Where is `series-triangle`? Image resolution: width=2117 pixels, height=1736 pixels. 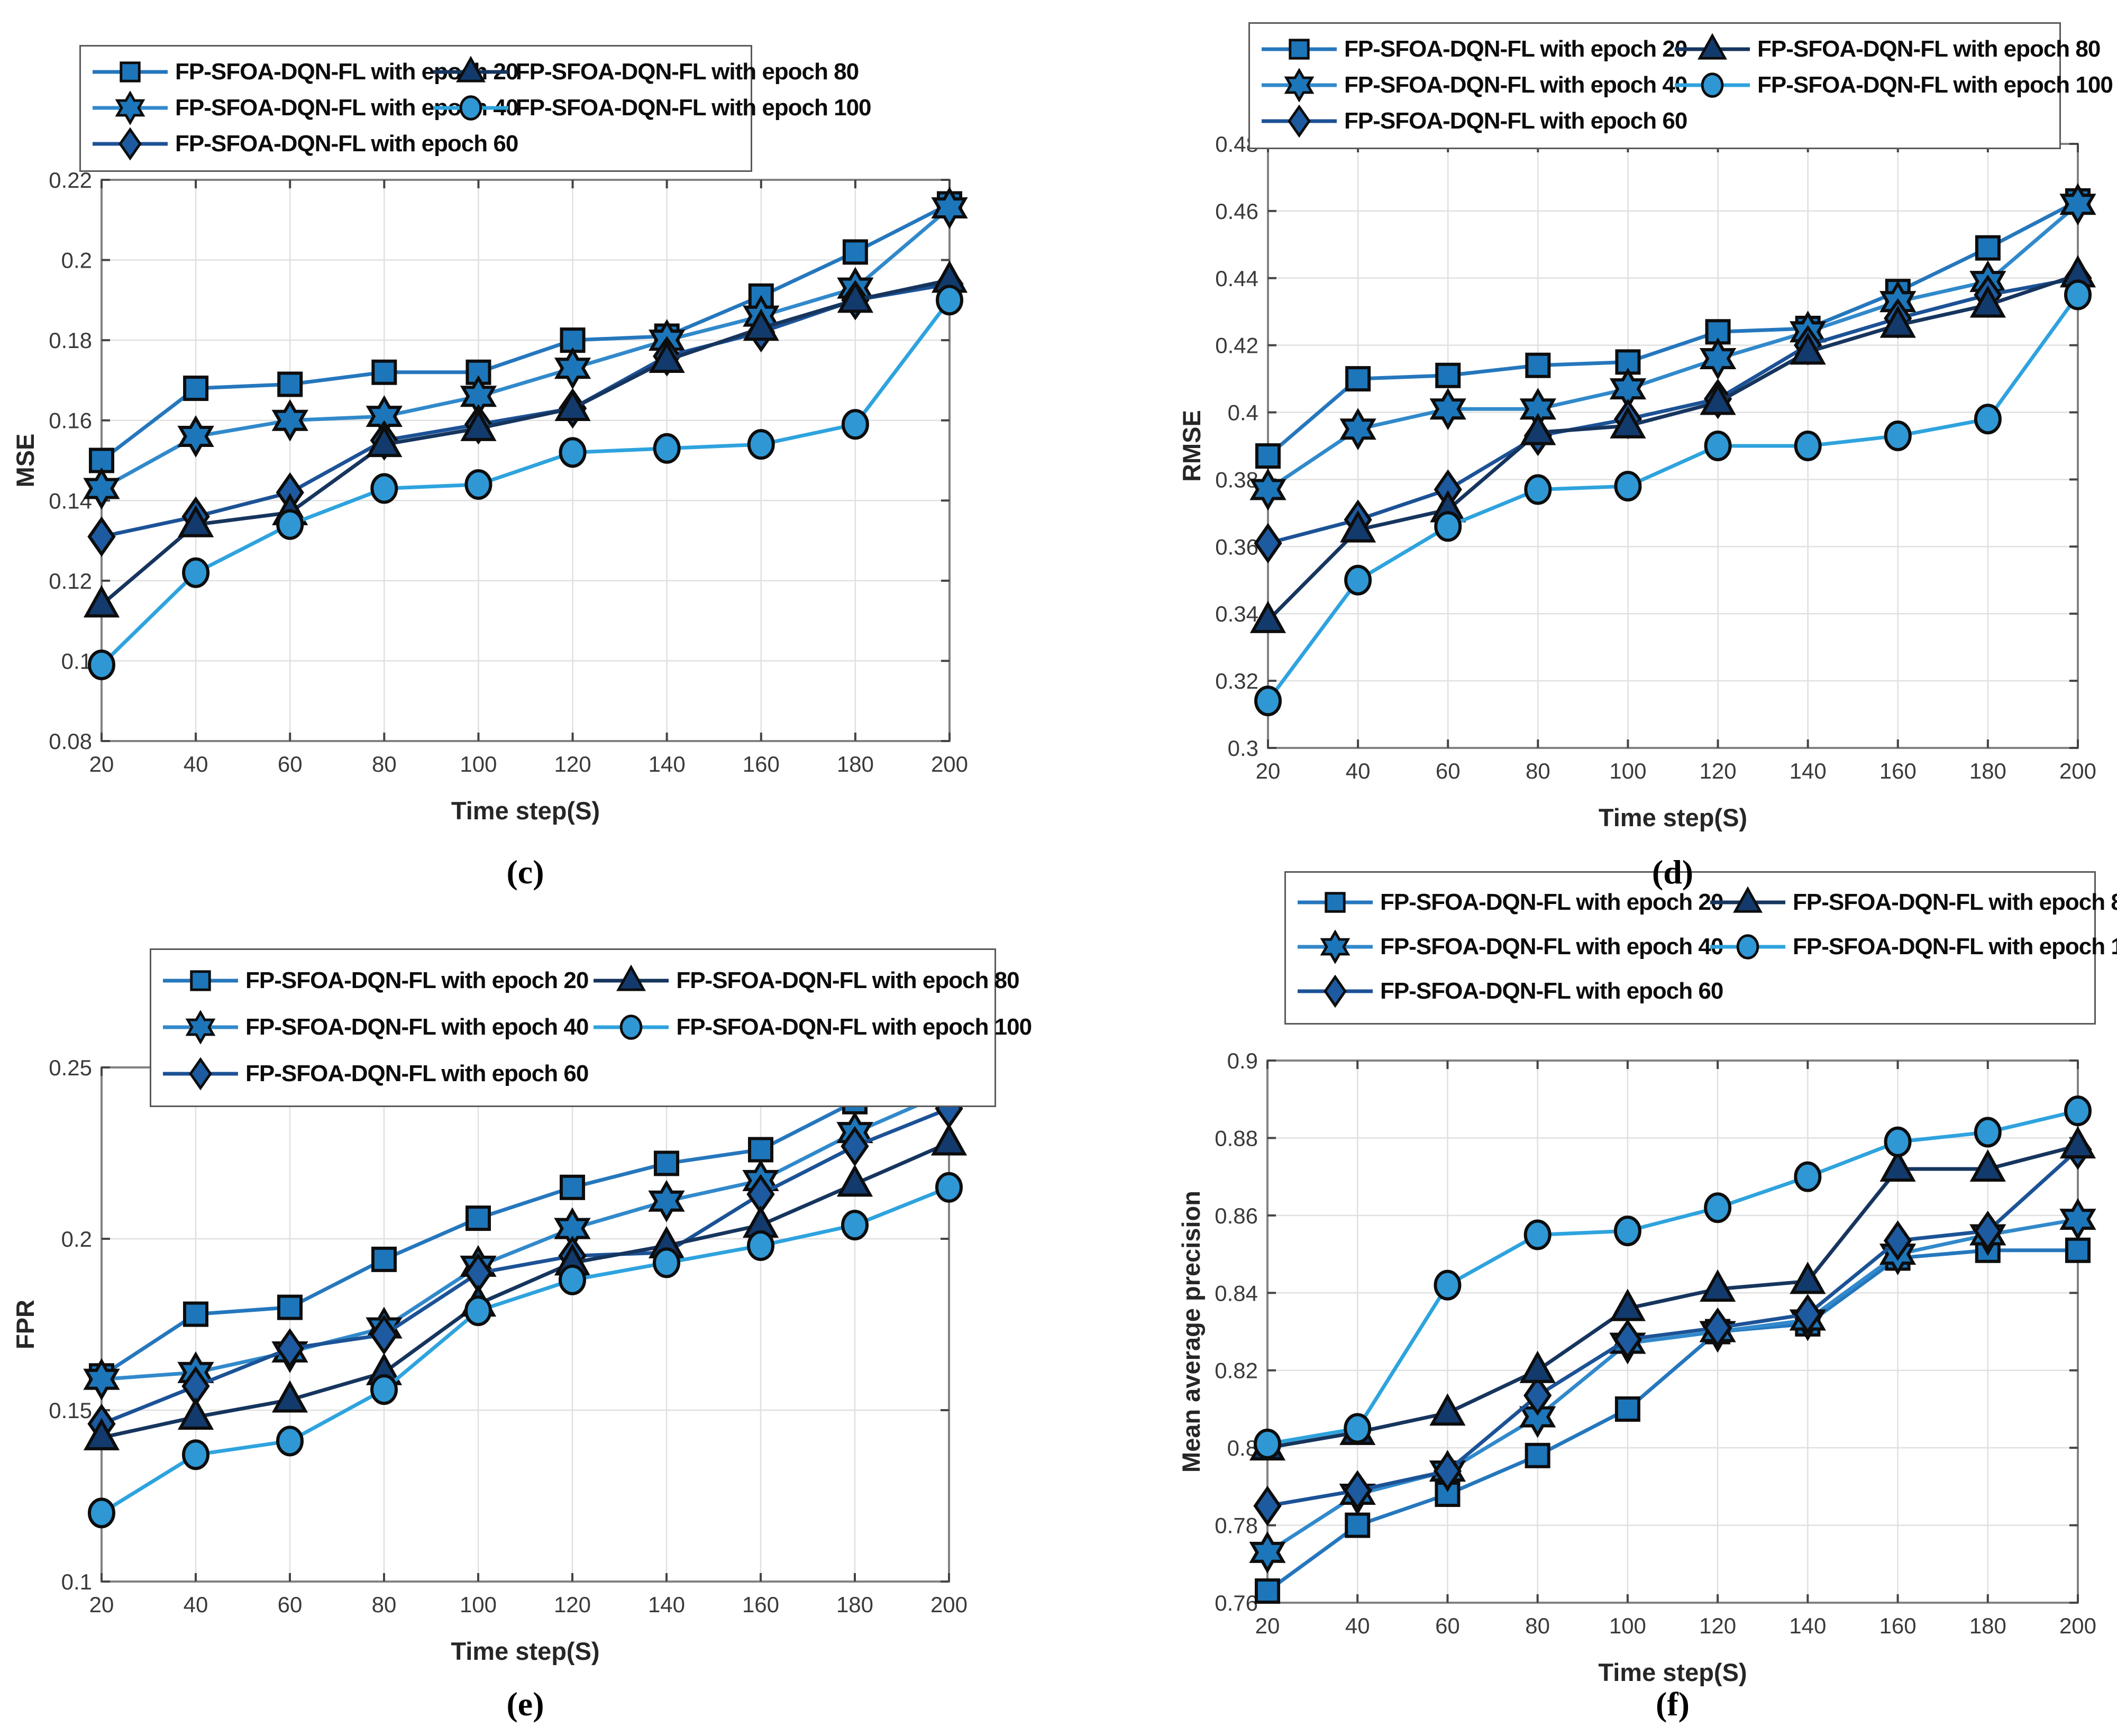 series-triangle is located at coordinates (1672, 444).